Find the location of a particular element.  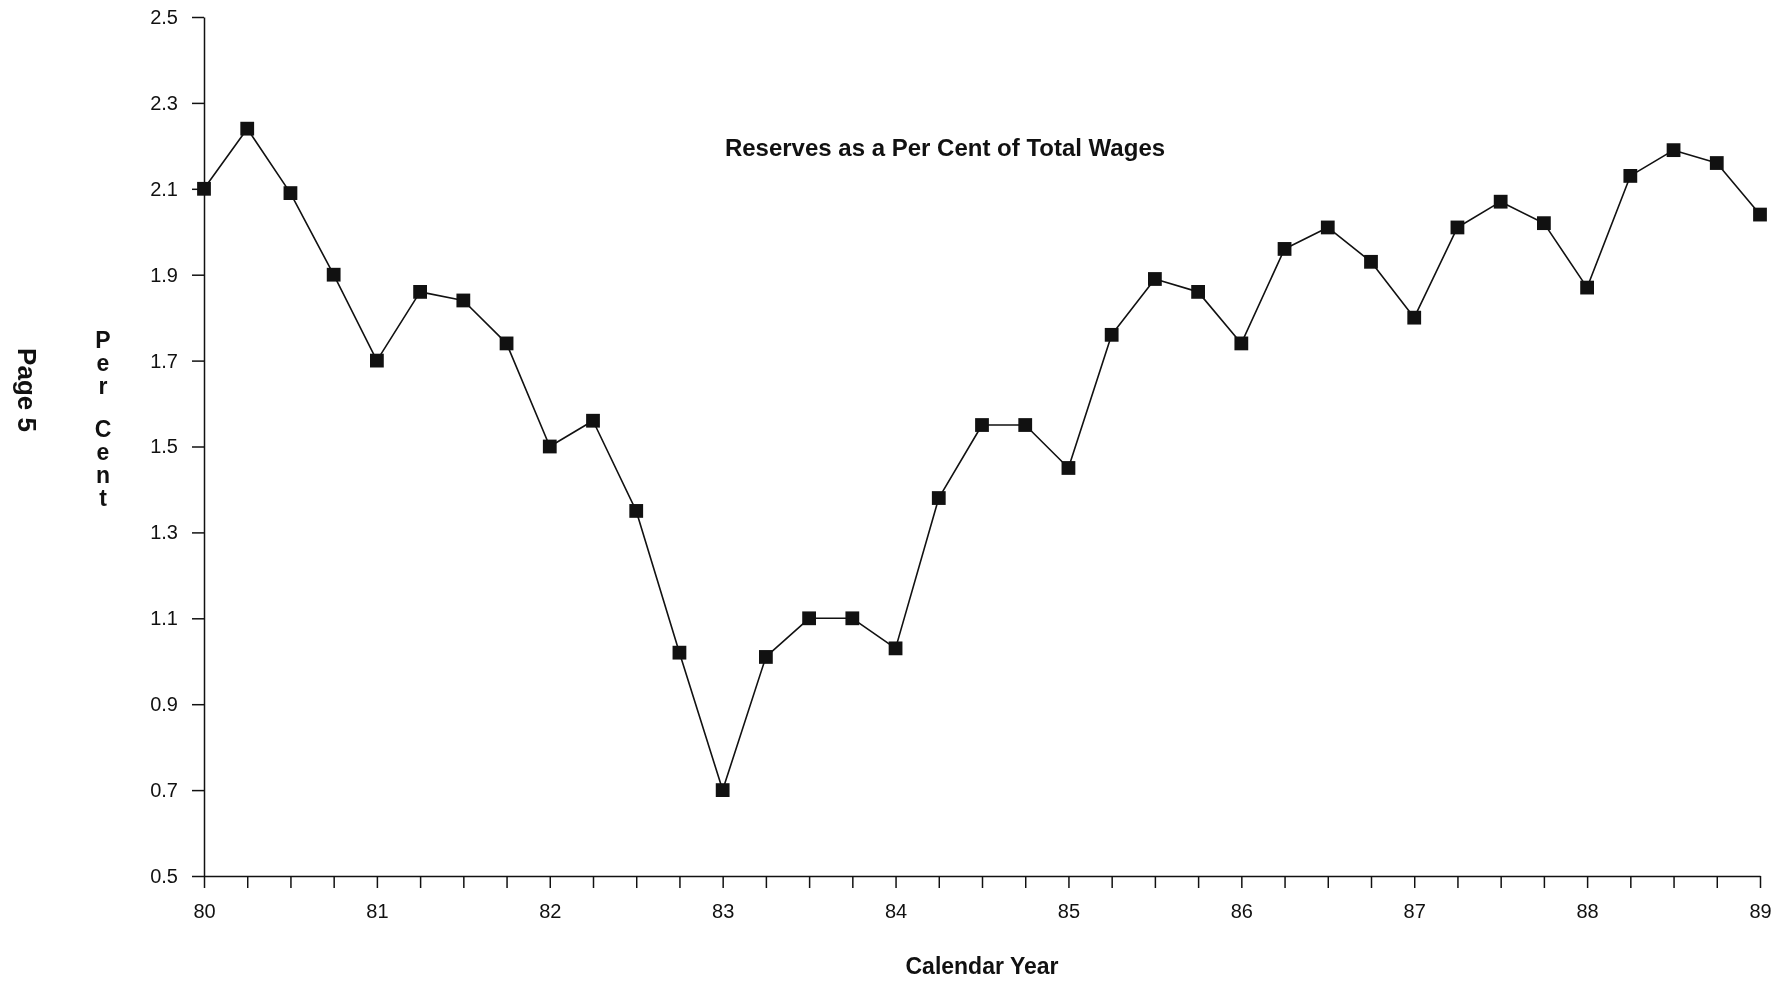

x-tick-label: 87 is located at coordinates (1414, 911).